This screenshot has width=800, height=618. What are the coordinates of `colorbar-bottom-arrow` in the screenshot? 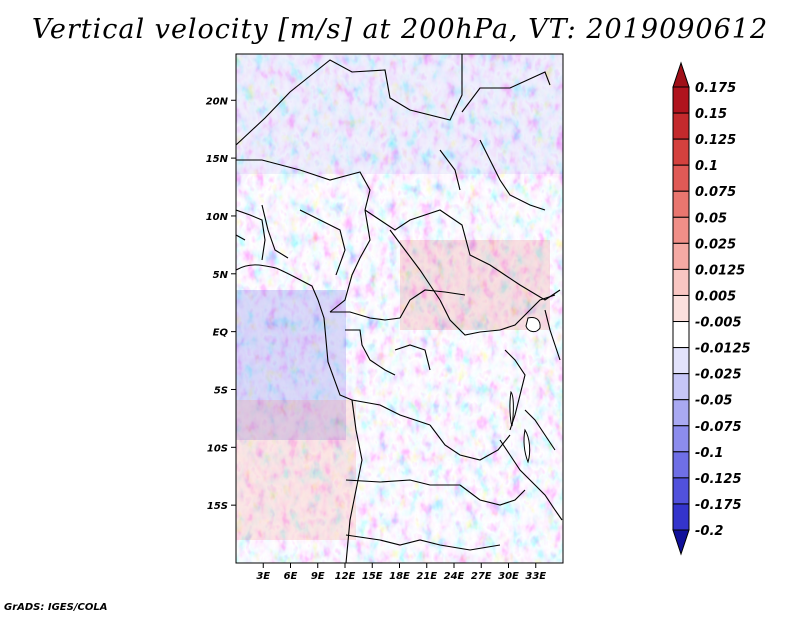 It's located at (681, 542).